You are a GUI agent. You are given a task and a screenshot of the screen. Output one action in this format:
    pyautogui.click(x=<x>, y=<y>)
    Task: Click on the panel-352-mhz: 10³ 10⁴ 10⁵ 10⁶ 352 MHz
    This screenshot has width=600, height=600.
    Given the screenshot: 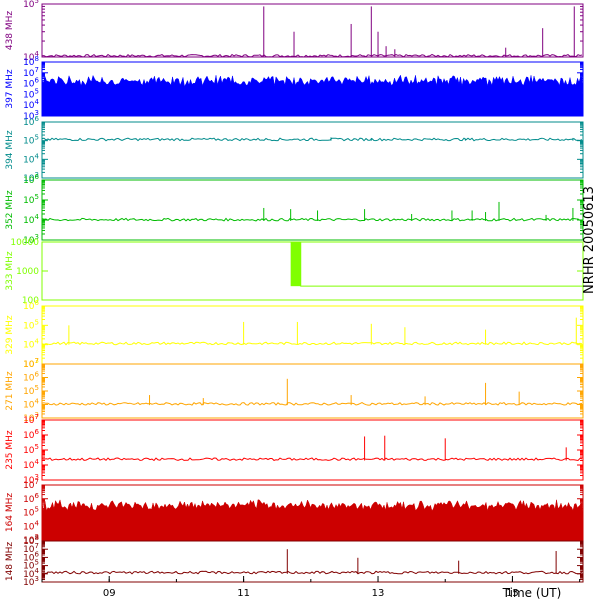 What is the action you would take?
    pyautogui.click(x=294, y=209)
    